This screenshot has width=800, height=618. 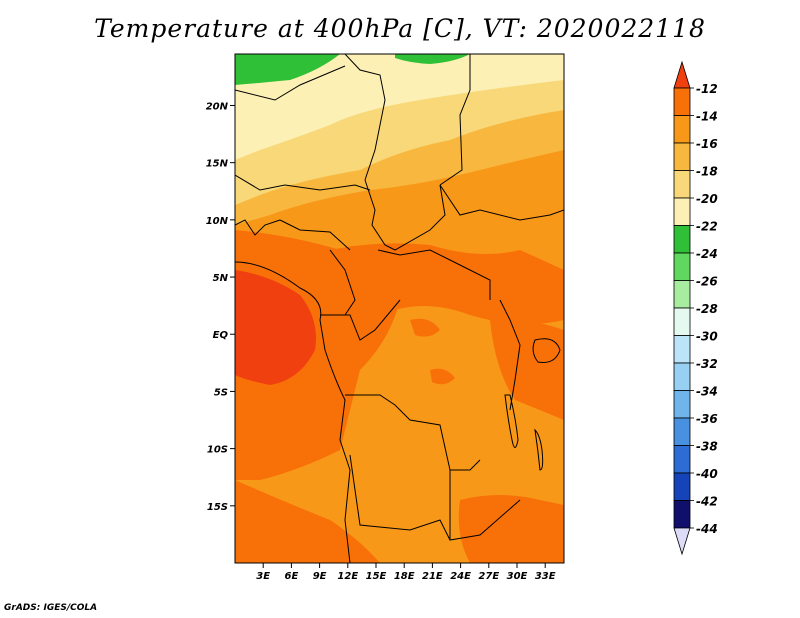 What do you see at coordinates (399, 107) in the screenshot?
I see `field-band-minus22` at bounding box center [399, 107].